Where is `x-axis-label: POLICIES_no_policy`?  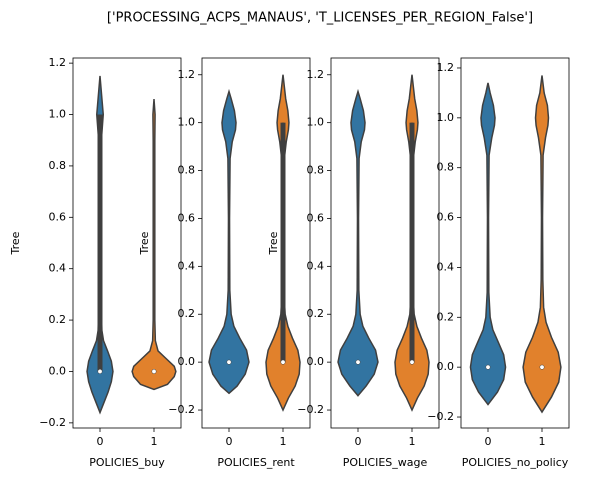
x-axis-label: POLICIES_no_policy is located at coordinates (515, 462).